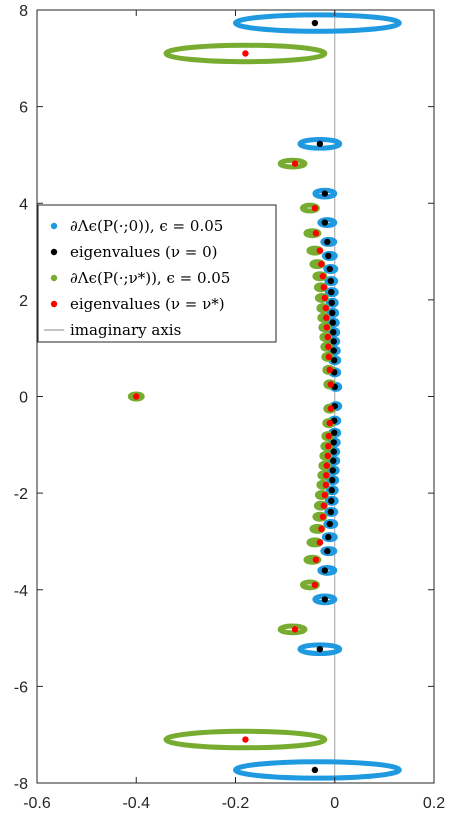 This screenshot has height=818, width=458. What do you see at coordinates (150, 278) in the screenshot?
I see `legend-label: ∂Λϵ(P(·;ν*)), ϵ = 0.05` at bounding box center [150, 278].